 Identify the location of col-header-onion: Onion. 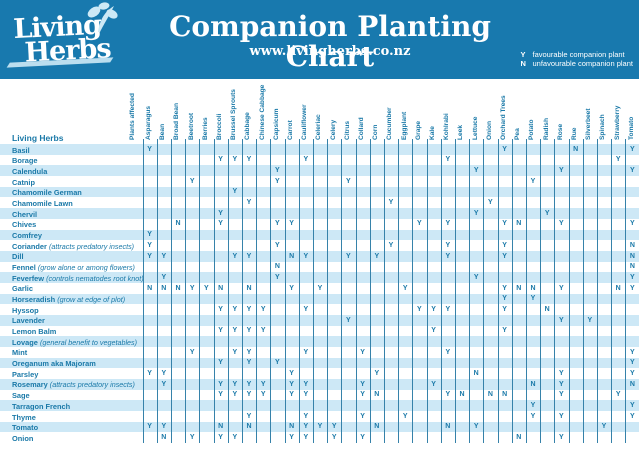
(489, 130).